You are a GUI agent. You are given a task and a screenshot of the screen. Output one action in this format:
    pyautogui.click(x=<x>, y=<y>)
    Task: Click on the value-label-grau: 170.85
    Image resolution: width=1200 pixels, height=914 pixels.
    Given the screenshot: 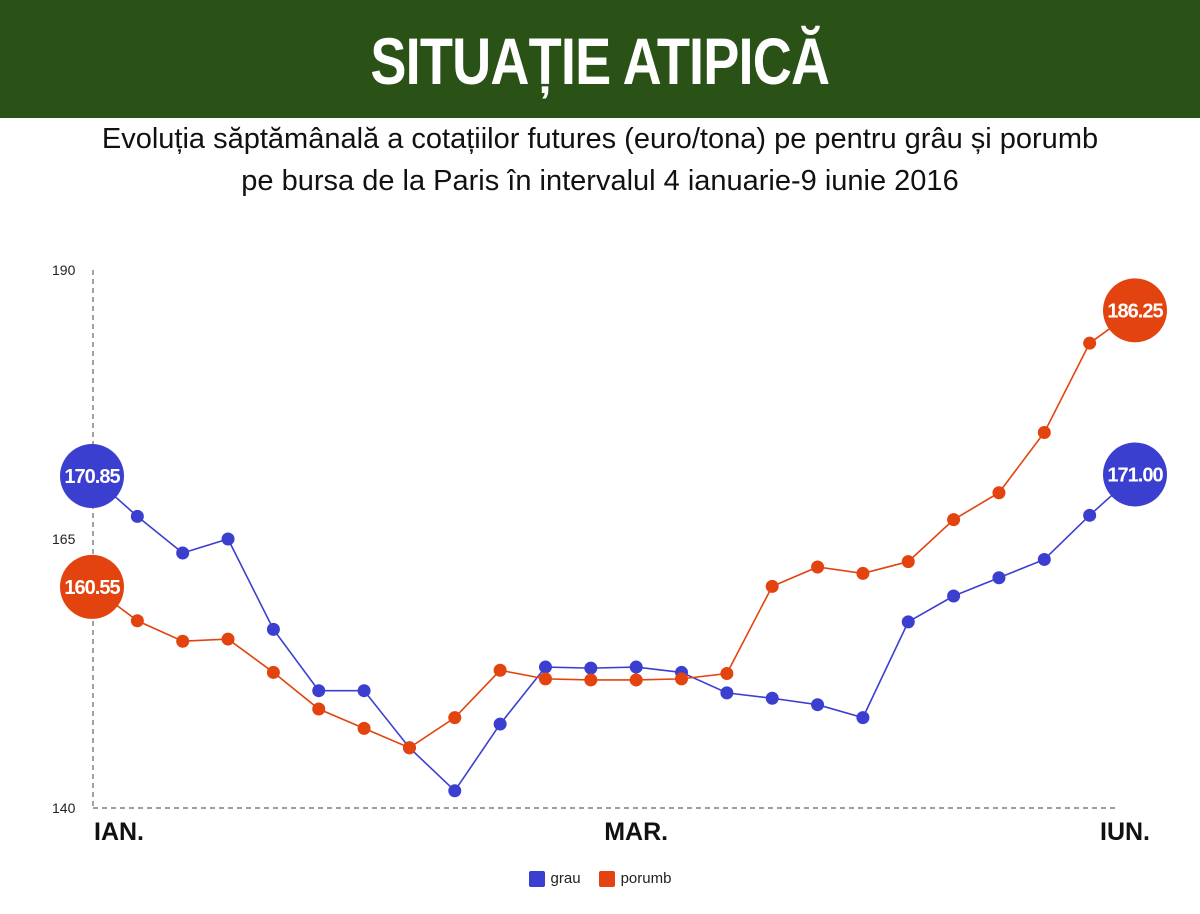 What is the action you would take?
    pyautogui.click(x=92, y=477)
    